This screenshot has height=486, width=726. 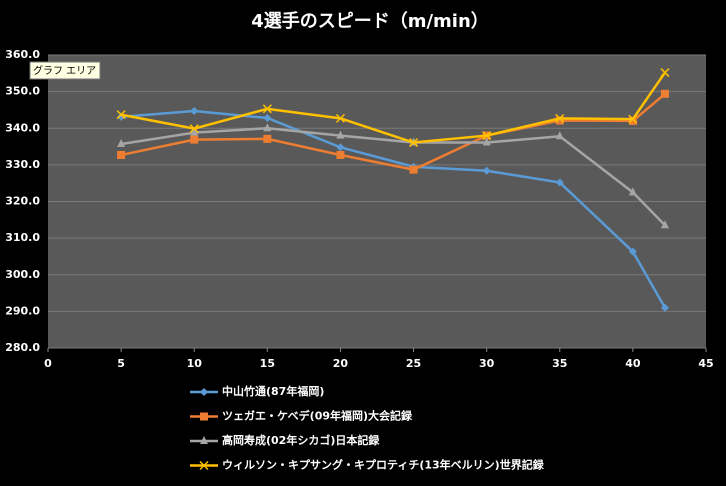 I want to click on tooltip: グラフ エリア, so click(x=64, y=70).